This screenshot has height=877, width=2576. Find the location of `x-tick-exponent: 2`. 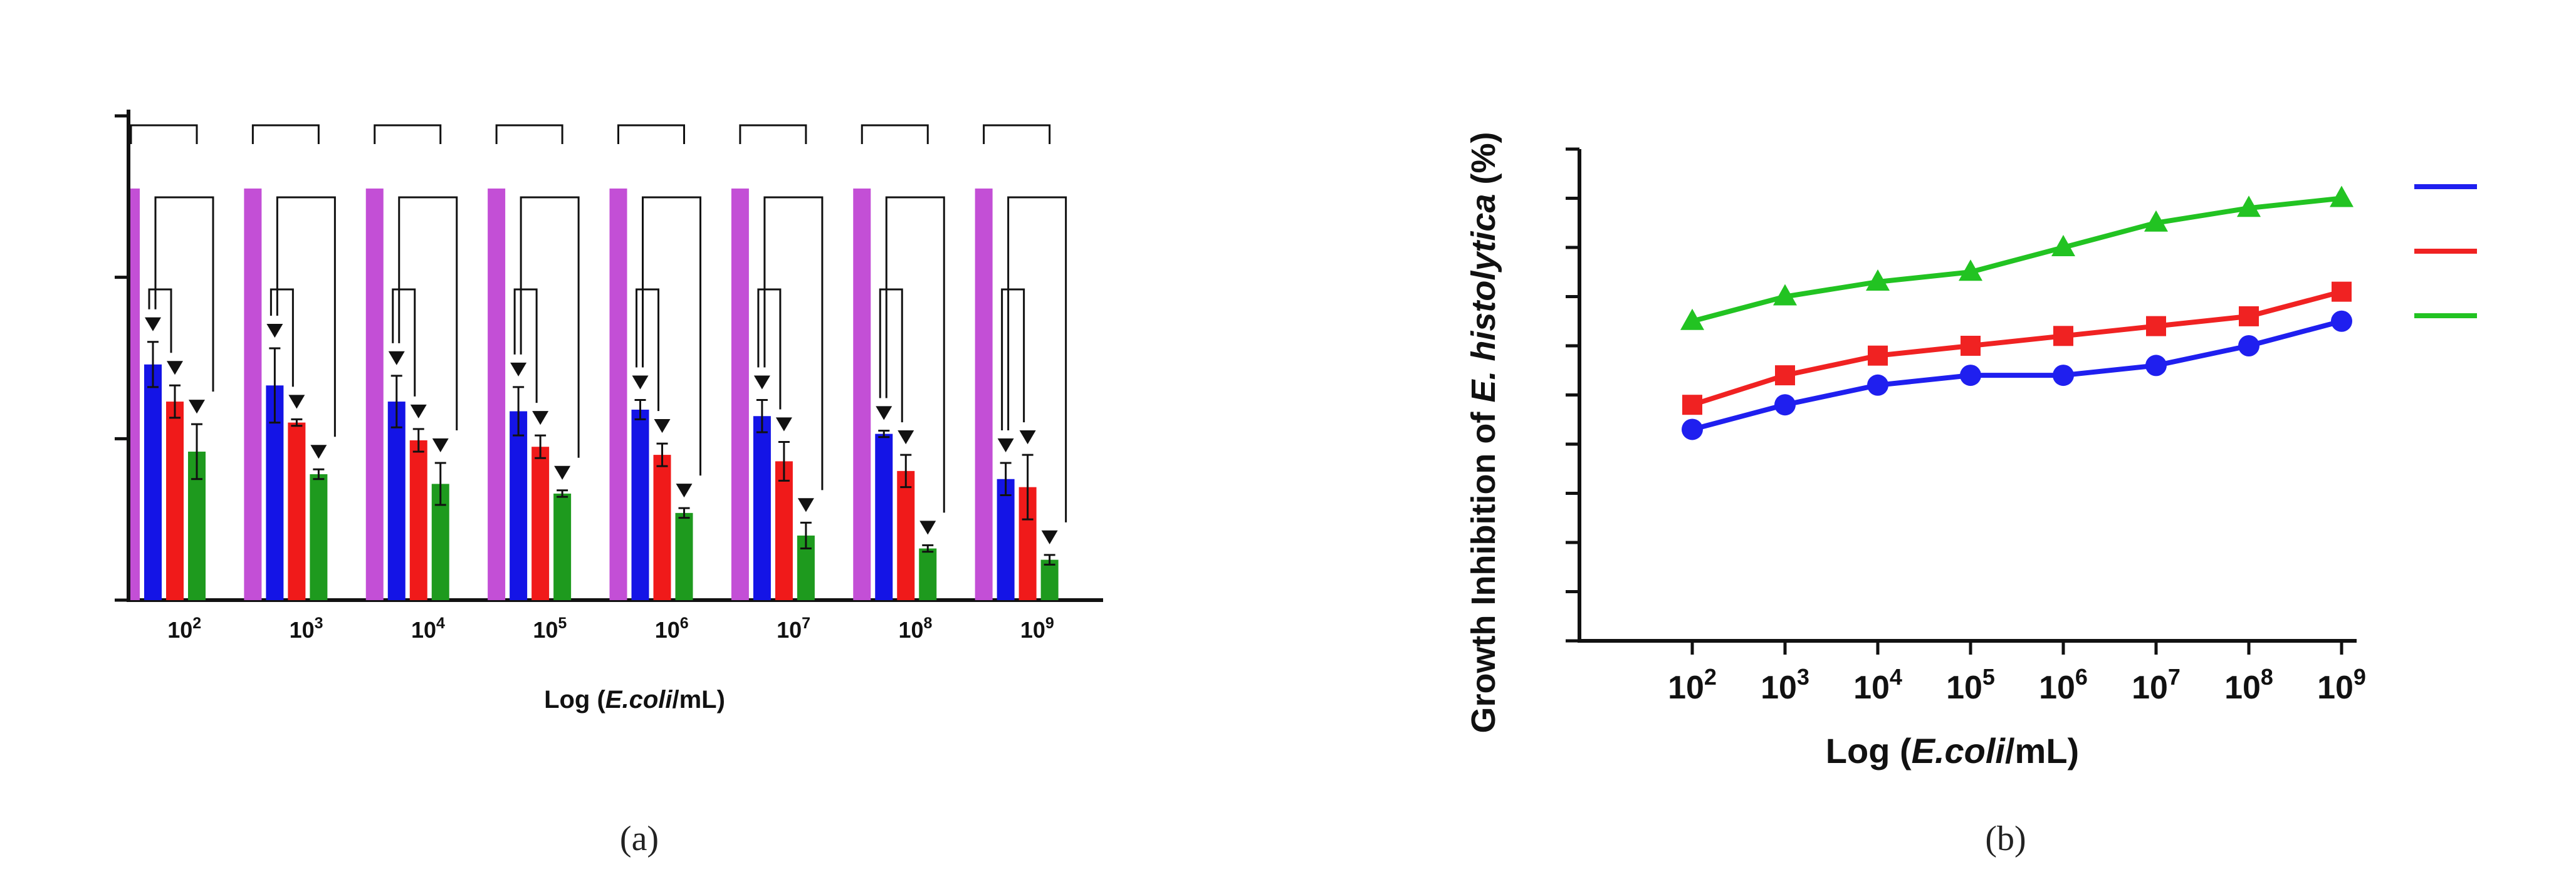

x-tick-exponent: 2 is located at coordinates (1710, 677).